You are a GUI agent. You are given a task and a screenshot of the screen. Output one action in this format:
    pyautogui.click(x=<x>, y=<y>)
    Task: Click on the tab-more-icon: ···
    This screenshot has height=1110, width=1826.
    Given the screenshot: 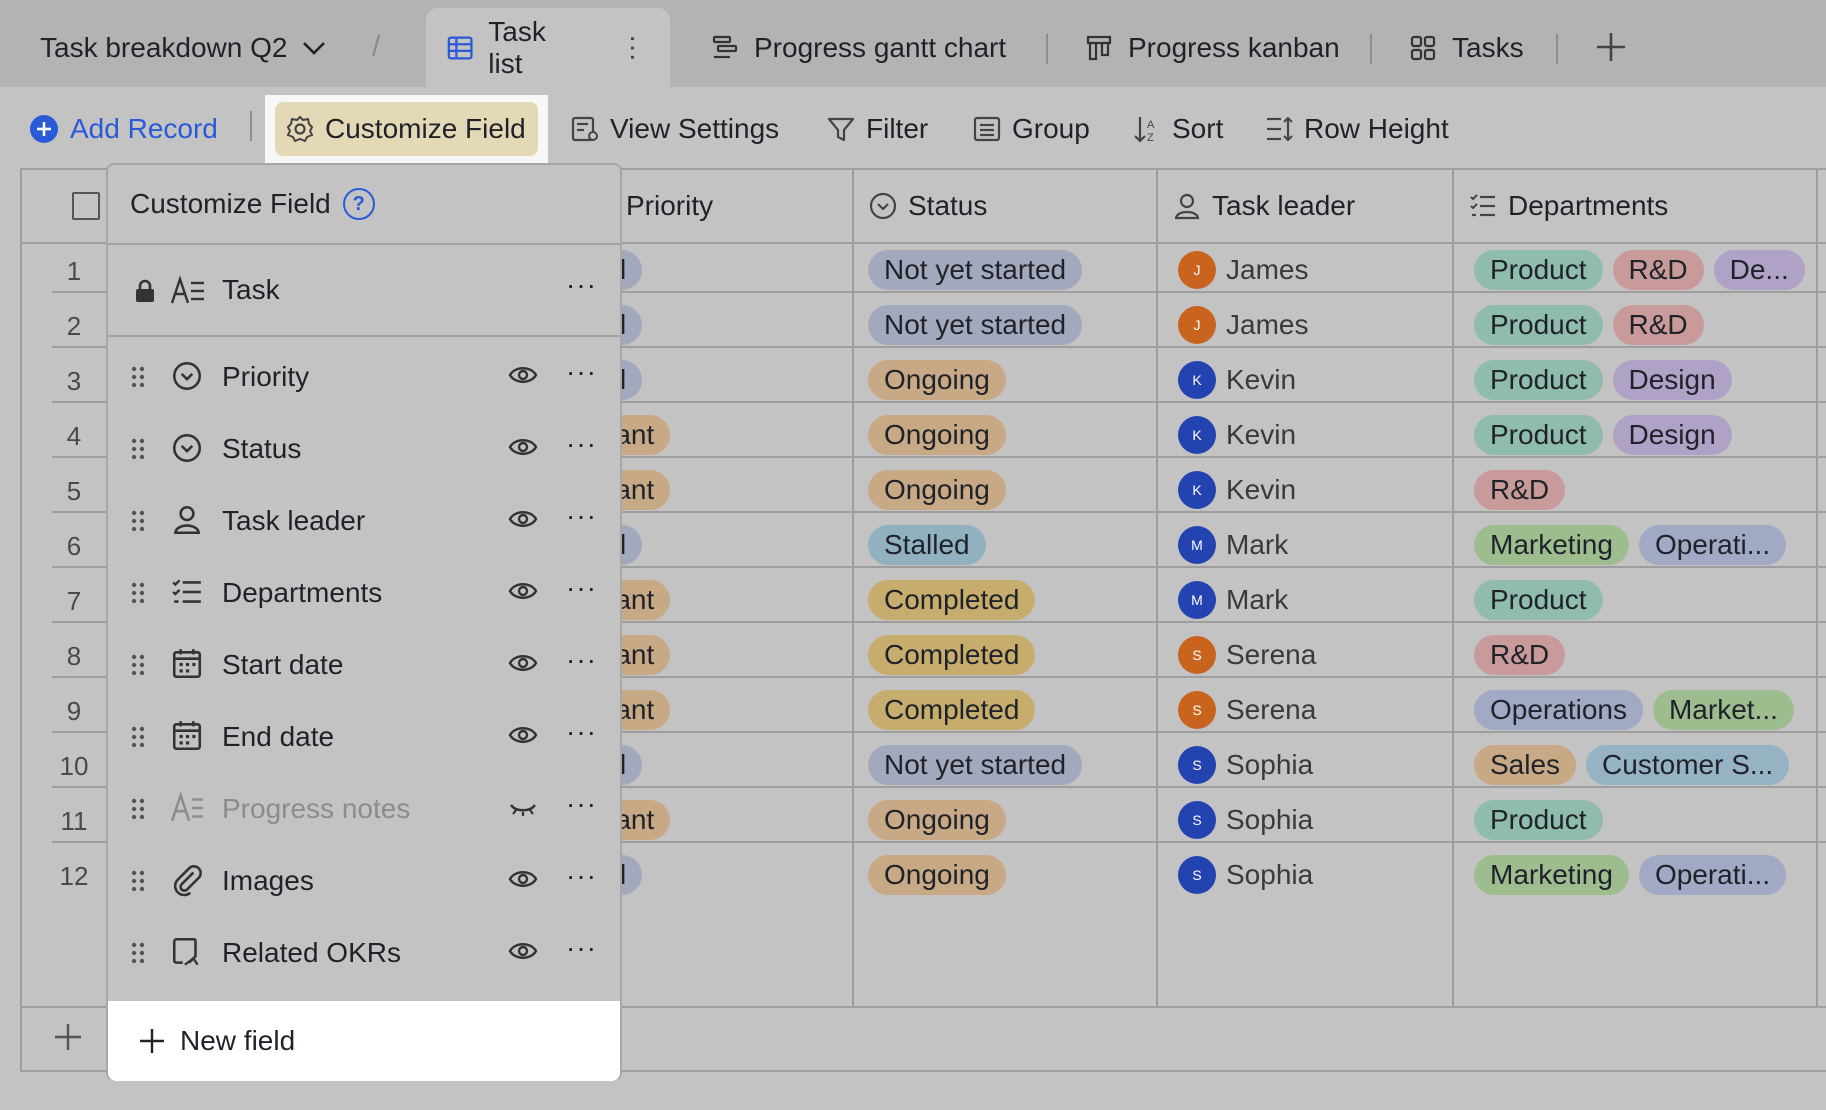 What is the action you would take?
    pyautogui.click(x=634, y=47)
    